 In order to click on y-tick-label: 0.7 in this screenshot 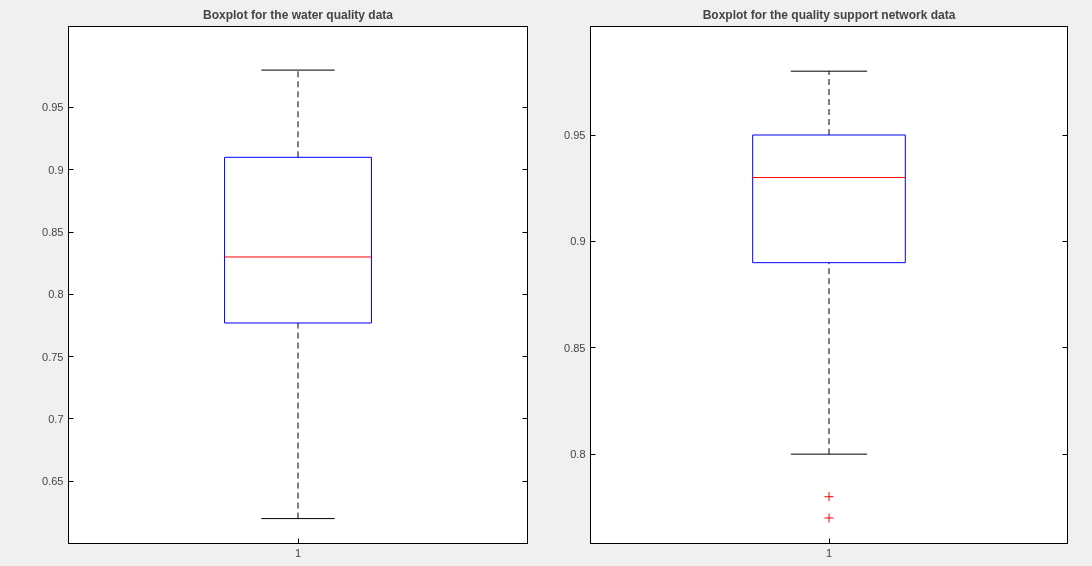, I will do `click(56, 418)`.